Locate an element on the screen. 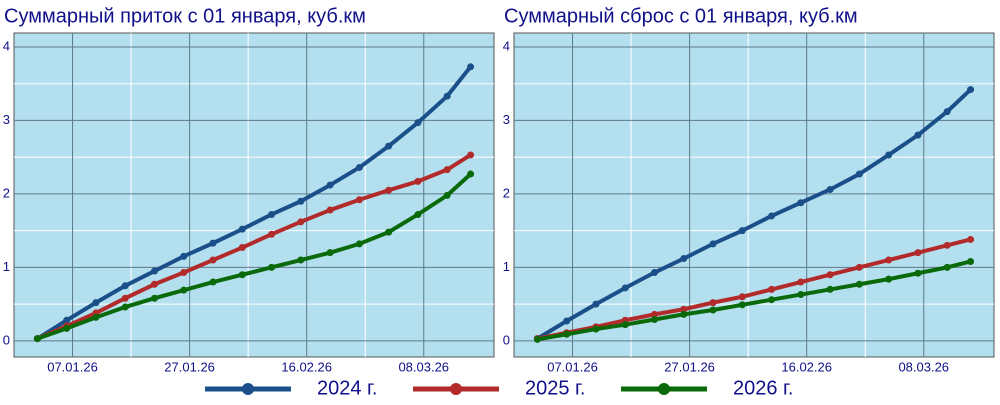 This screenshot has width=1000, height=405. legend-swatch-marker is located at coordinates (248, 389).